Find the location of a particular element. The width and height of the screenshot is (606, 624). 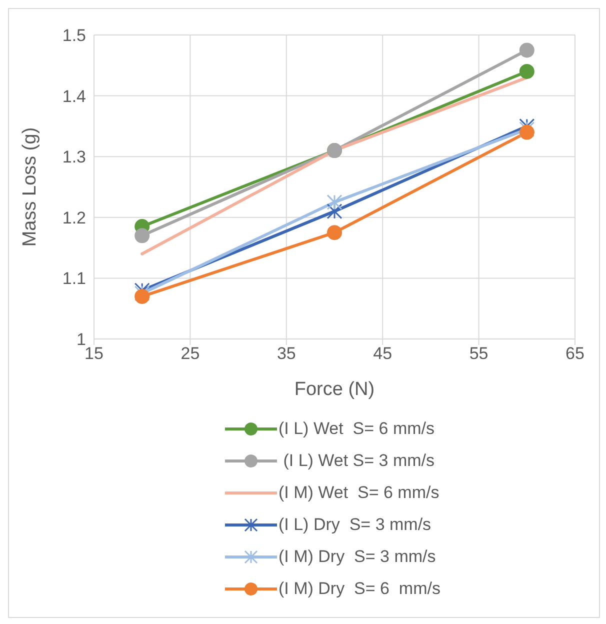

x-tick-label: 35 is located at coordinates (286, 354).